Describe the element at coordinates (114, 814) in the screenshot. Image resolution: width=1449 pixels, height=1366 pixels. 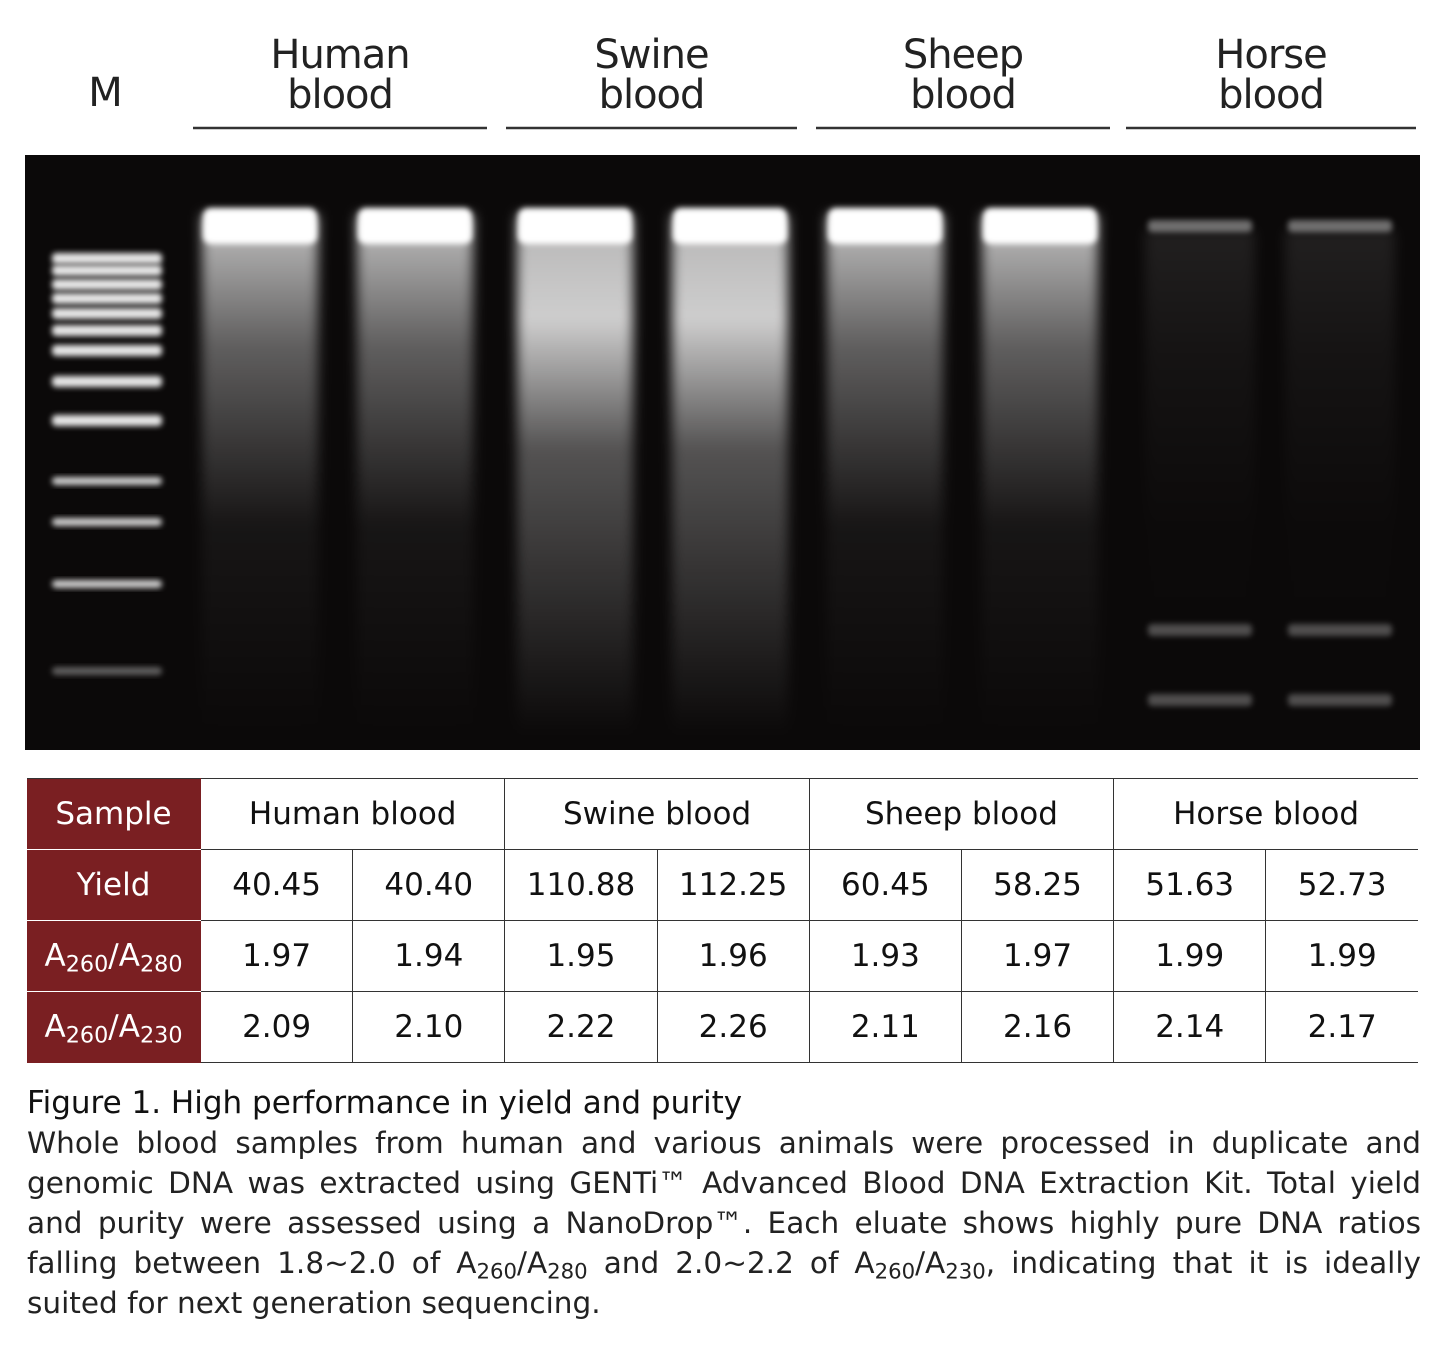
I see `row-header: Sample` at that location.